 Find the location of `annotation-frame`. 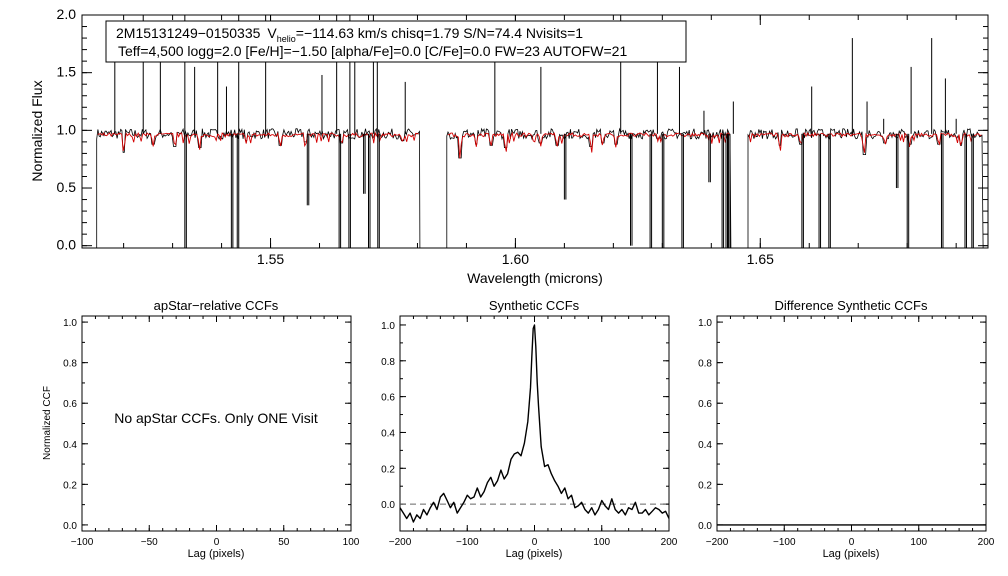

annotation-frame is located at coordinates (396, 41).